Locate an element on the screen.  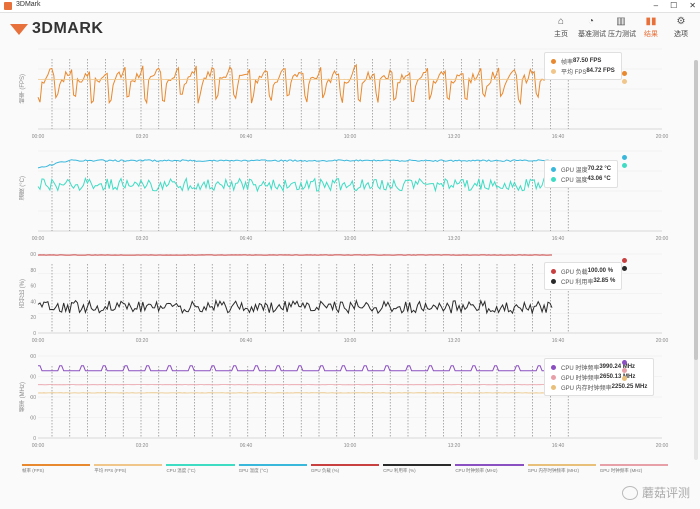
legend-label: GPU 温度 (°C) is located at coordinates (253, 470).